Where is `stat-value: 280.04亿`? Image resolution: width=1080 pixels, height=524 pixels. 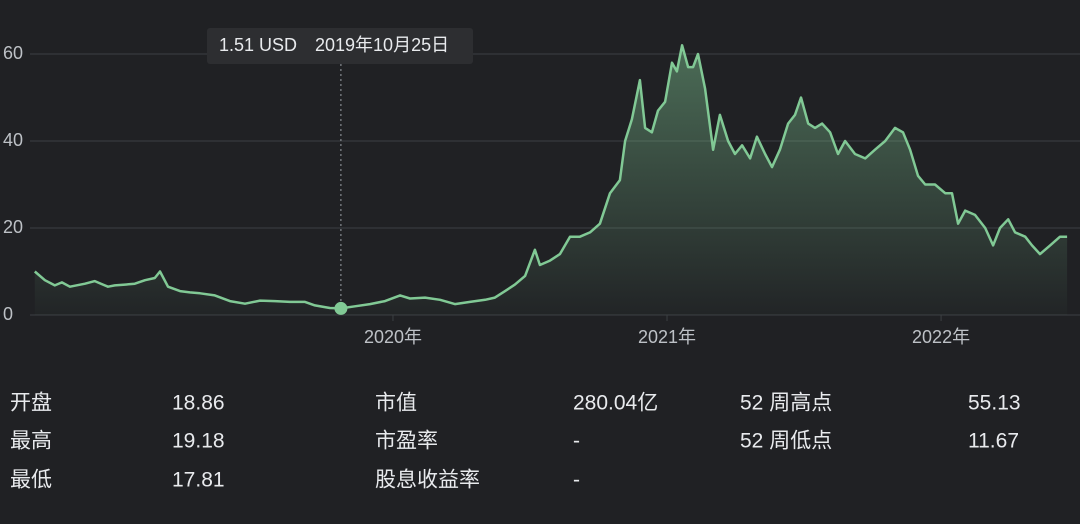
stat-value: 280.04亿 is located at coordinates (615, 403).